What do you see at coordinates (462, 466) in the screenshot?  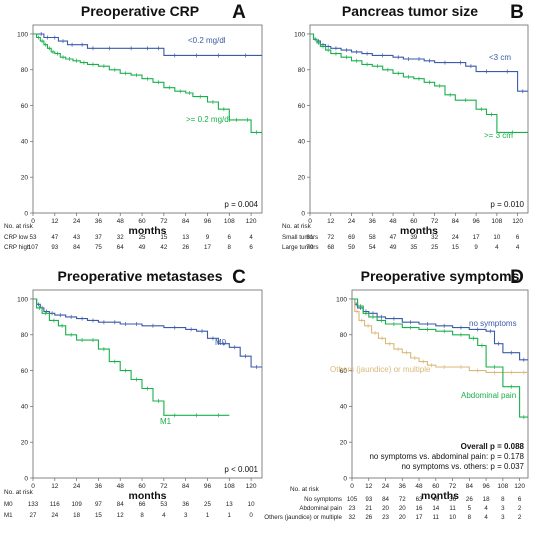 I see `p-value: no symptoms vs. others: p = 0.037` at bounding box center [462, 466].